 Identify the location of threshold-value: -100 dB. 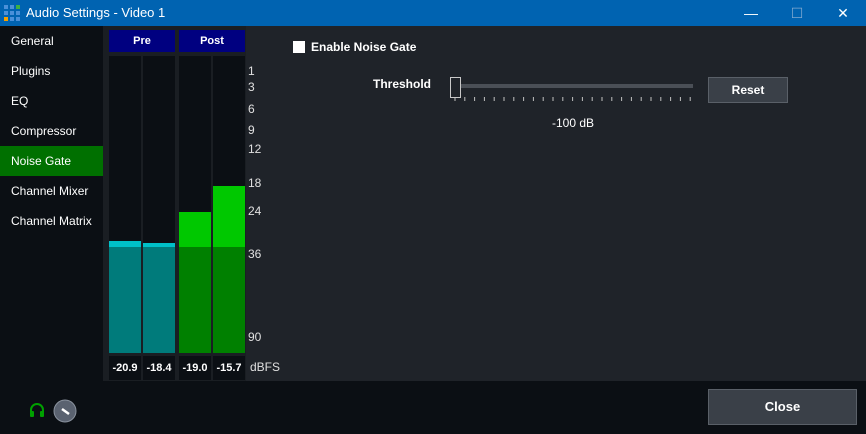
(573, 123).